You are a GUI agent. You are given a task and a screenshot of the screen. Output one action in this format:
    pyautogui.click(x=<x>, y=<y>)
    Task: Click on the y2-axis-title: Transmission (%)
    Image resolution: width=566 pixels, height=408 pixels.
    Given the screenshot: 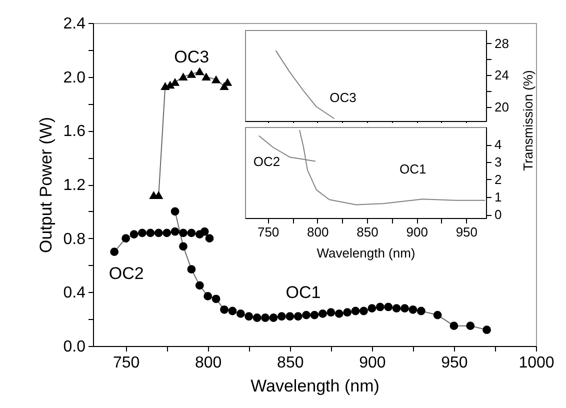 What is the action you would take?
    pyautogui.click(x=528, y=120)
    